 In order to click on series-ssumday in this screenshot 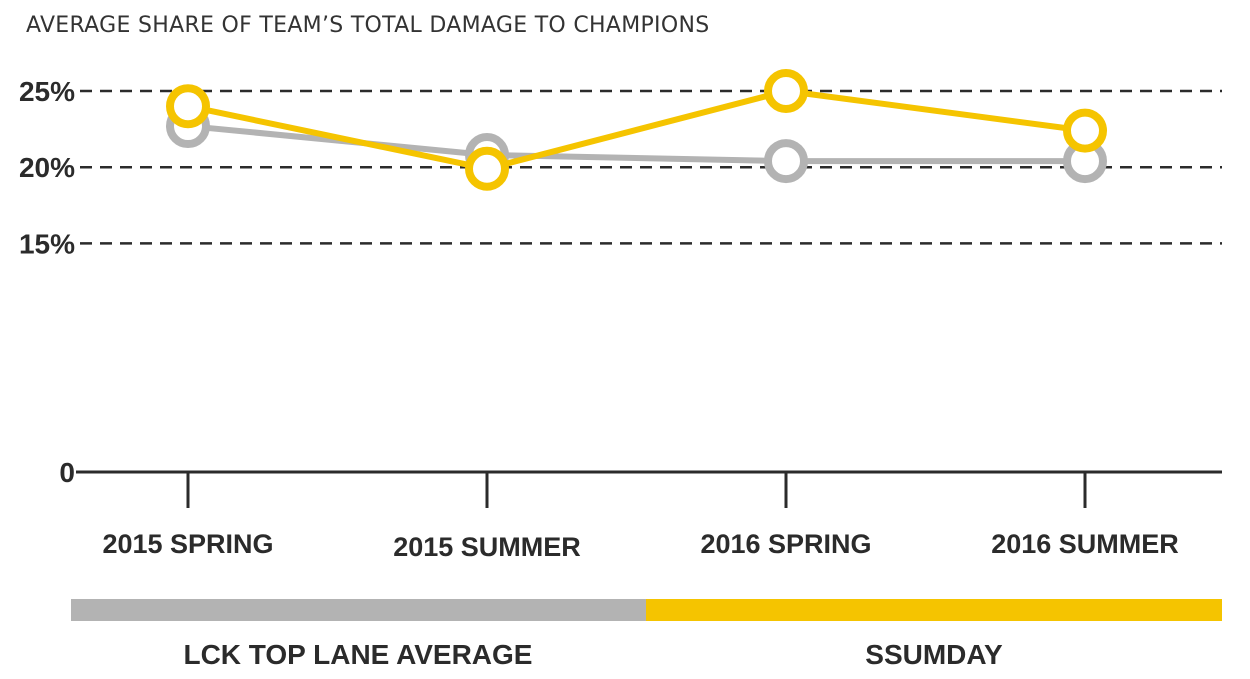, I will do `click(636, 130)`.